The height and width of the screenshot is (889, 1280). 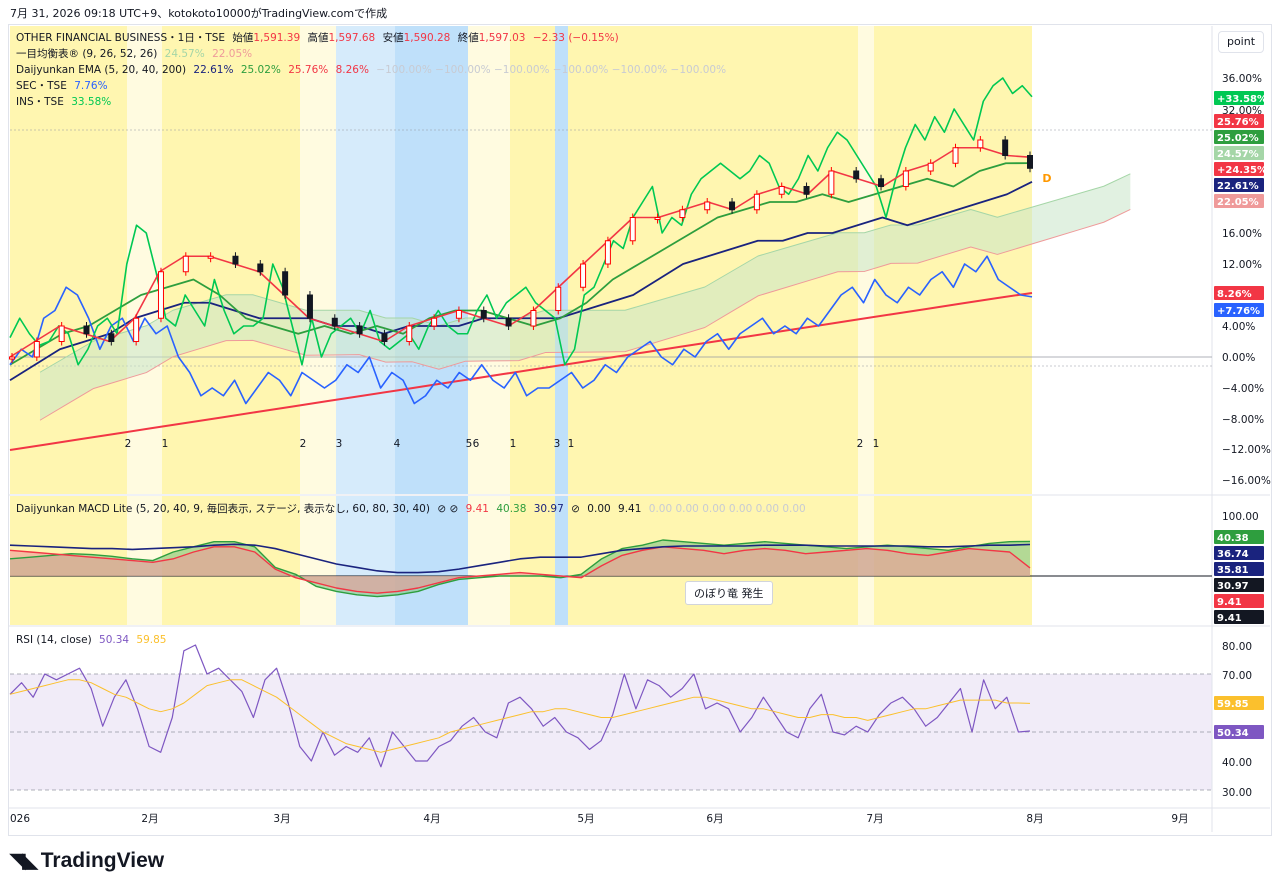 What do you see at coordinates (599, 509) in the screenshot?
I see `macd-value-4: 0.00` at bounding box center [599, 509].